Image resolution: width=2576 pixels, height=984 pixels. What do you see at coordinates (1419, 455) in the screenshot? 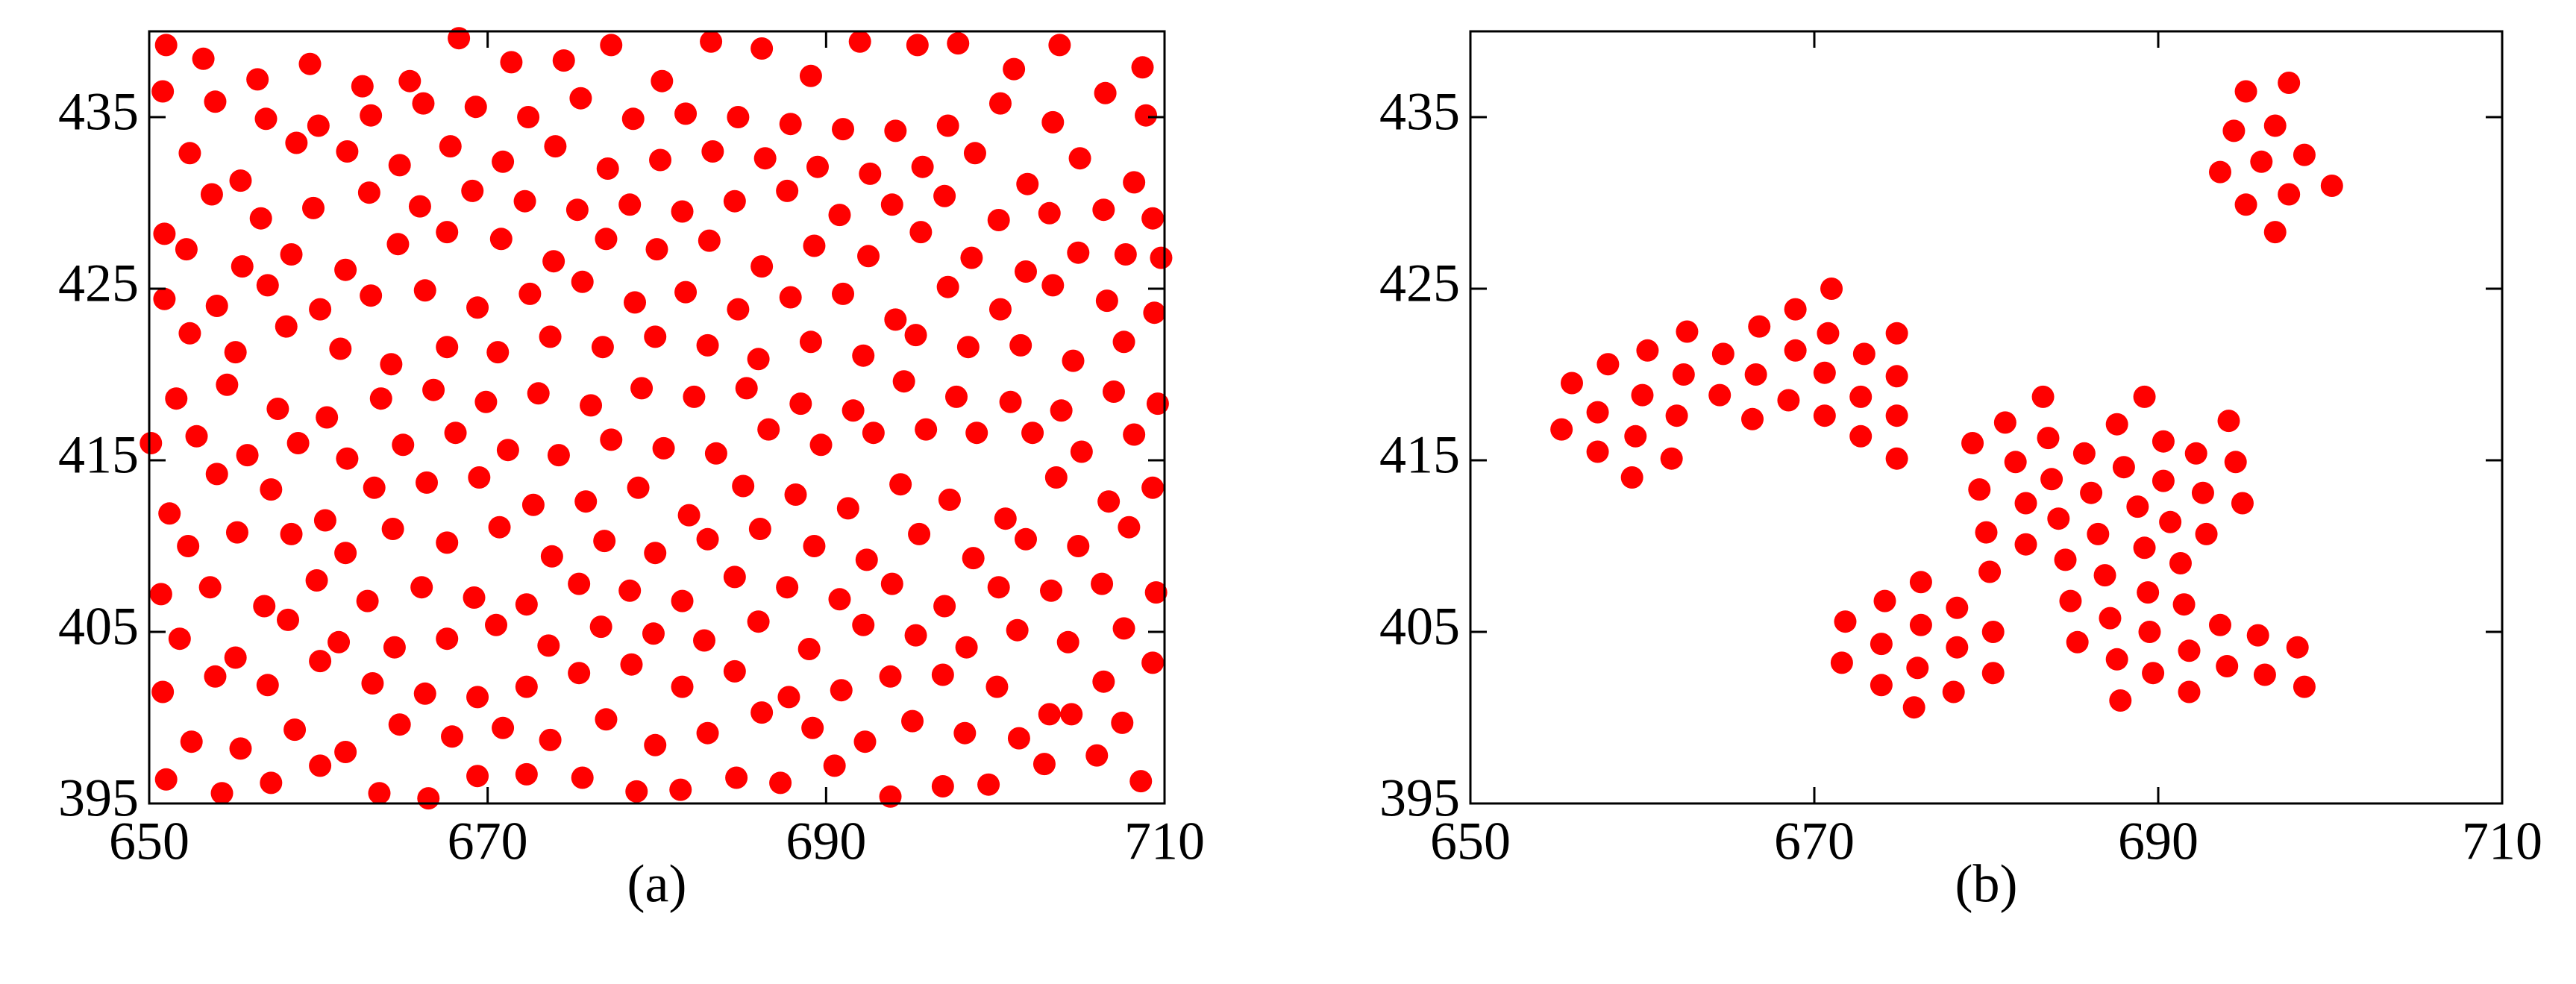
I see `y-tick-label: 415` at bounding box center [1419, 455].